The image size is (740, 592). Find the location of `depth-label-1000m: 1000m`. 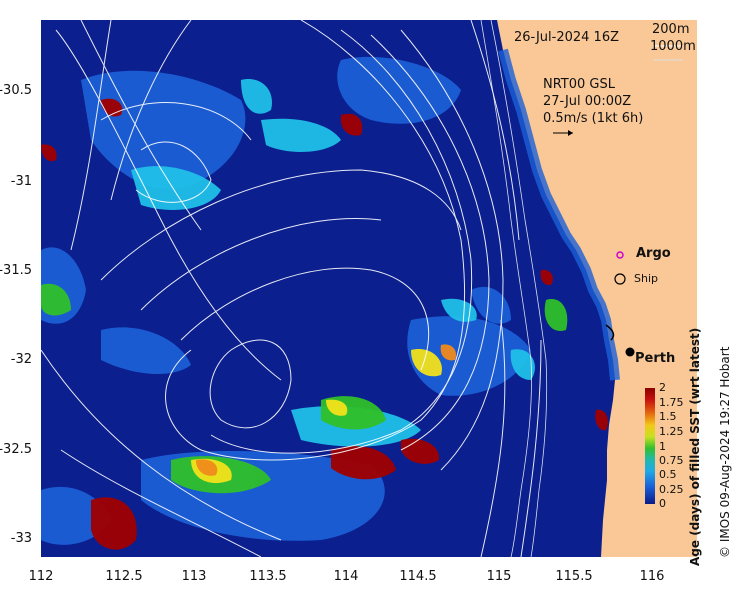

depth-label-1000m: 1000m is located at coordinates (673, 46).